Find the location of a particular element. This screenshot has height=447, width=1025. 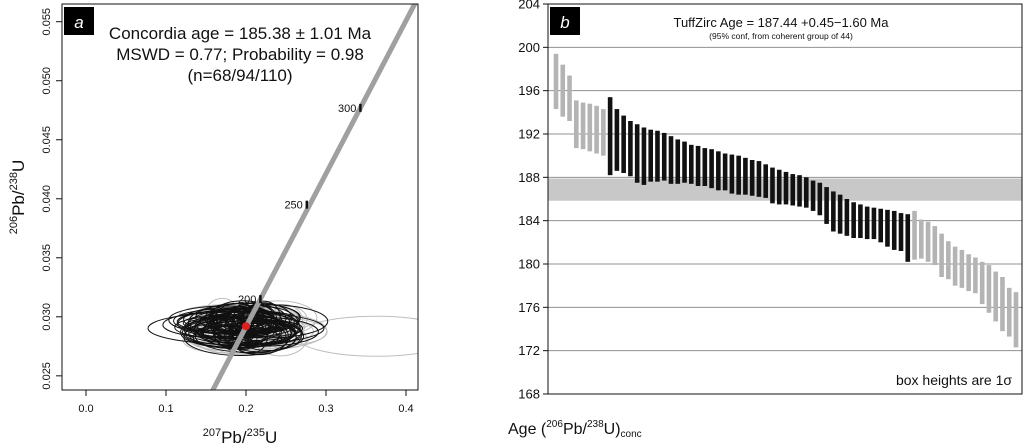

error-ellipses is located at coordinates (282, 327).